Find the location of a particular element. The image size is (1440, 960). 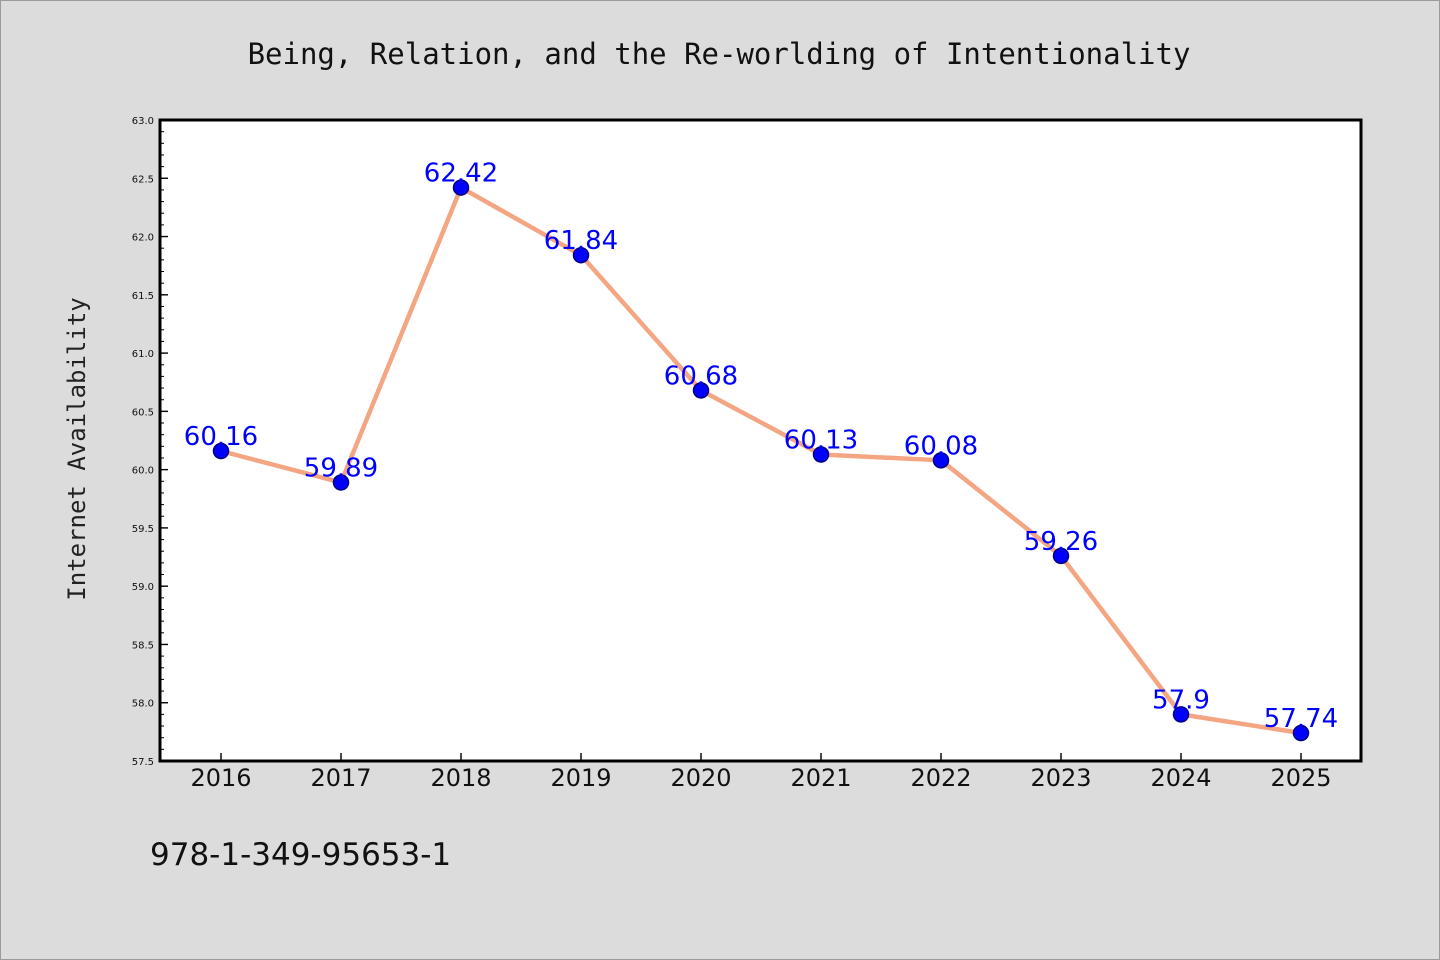

x-tick-label: 2016 is located at coordinates (220, 778).